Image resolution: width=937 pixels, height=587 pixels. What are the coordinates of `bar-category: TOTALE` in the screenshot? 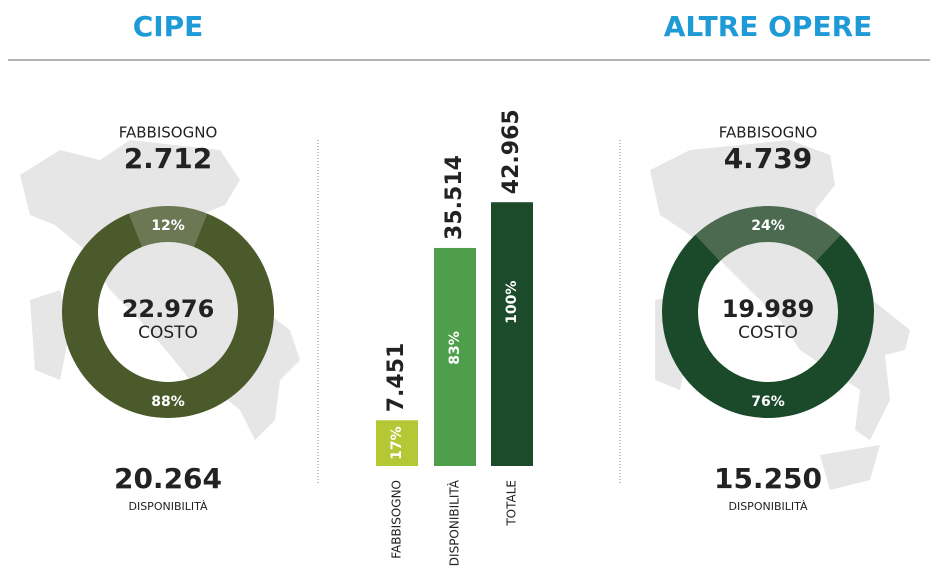 It's located at (512, 503).